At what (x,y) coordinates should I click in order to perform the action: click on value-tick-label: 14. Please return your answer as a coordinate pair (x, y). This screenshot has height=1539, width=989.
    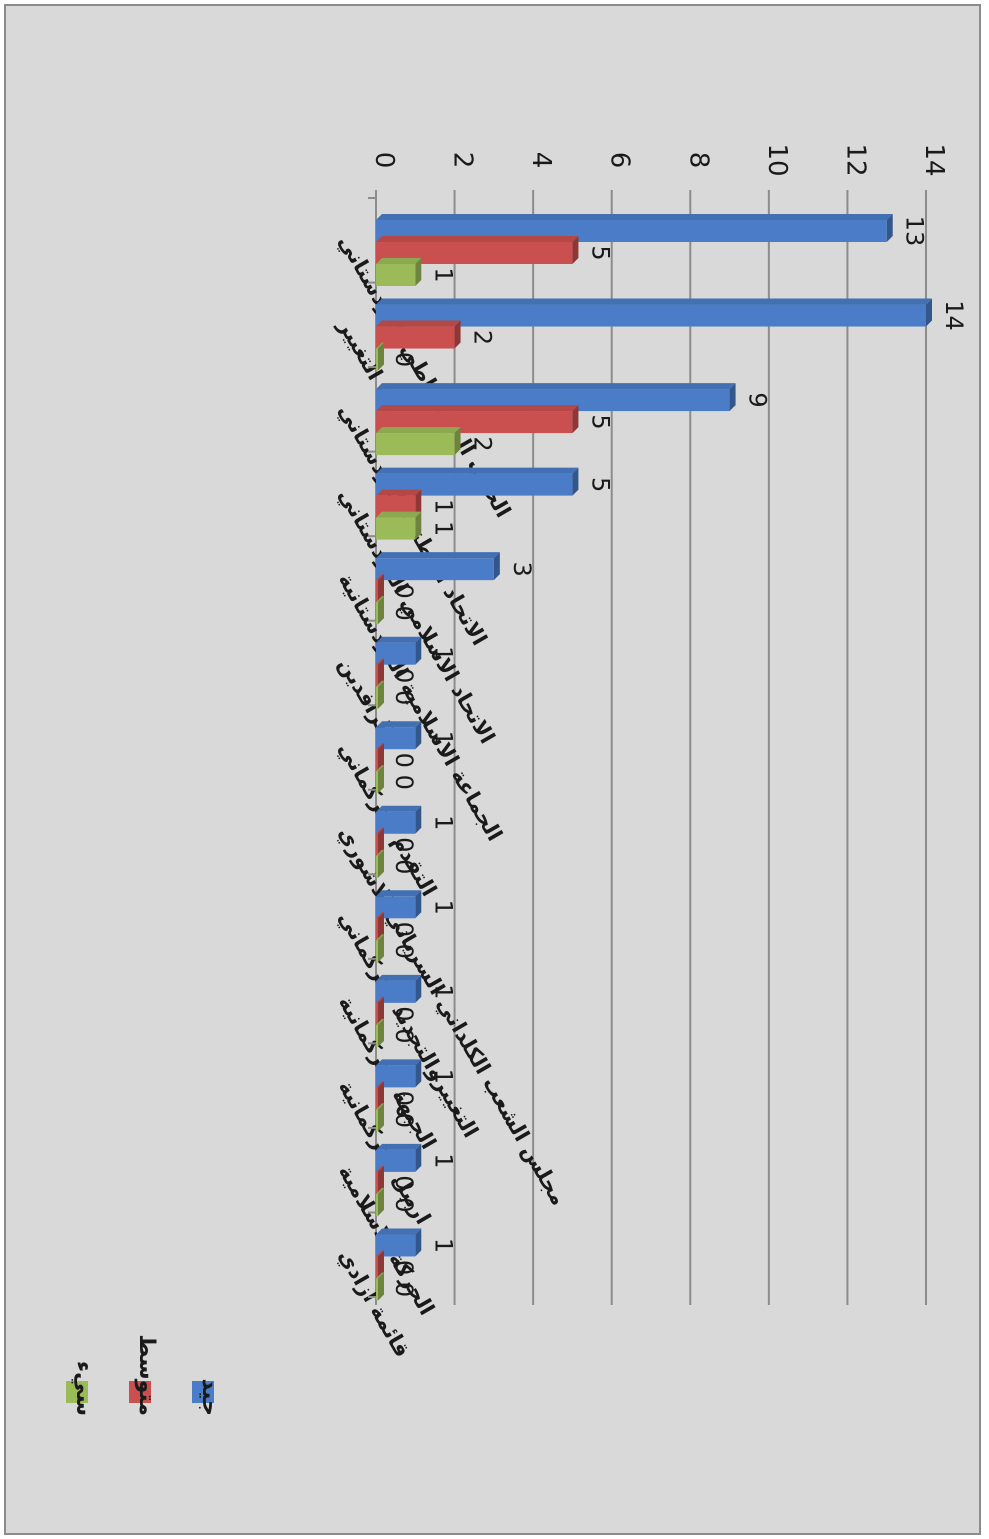
    Looking at the image, I should click on (934, 159).